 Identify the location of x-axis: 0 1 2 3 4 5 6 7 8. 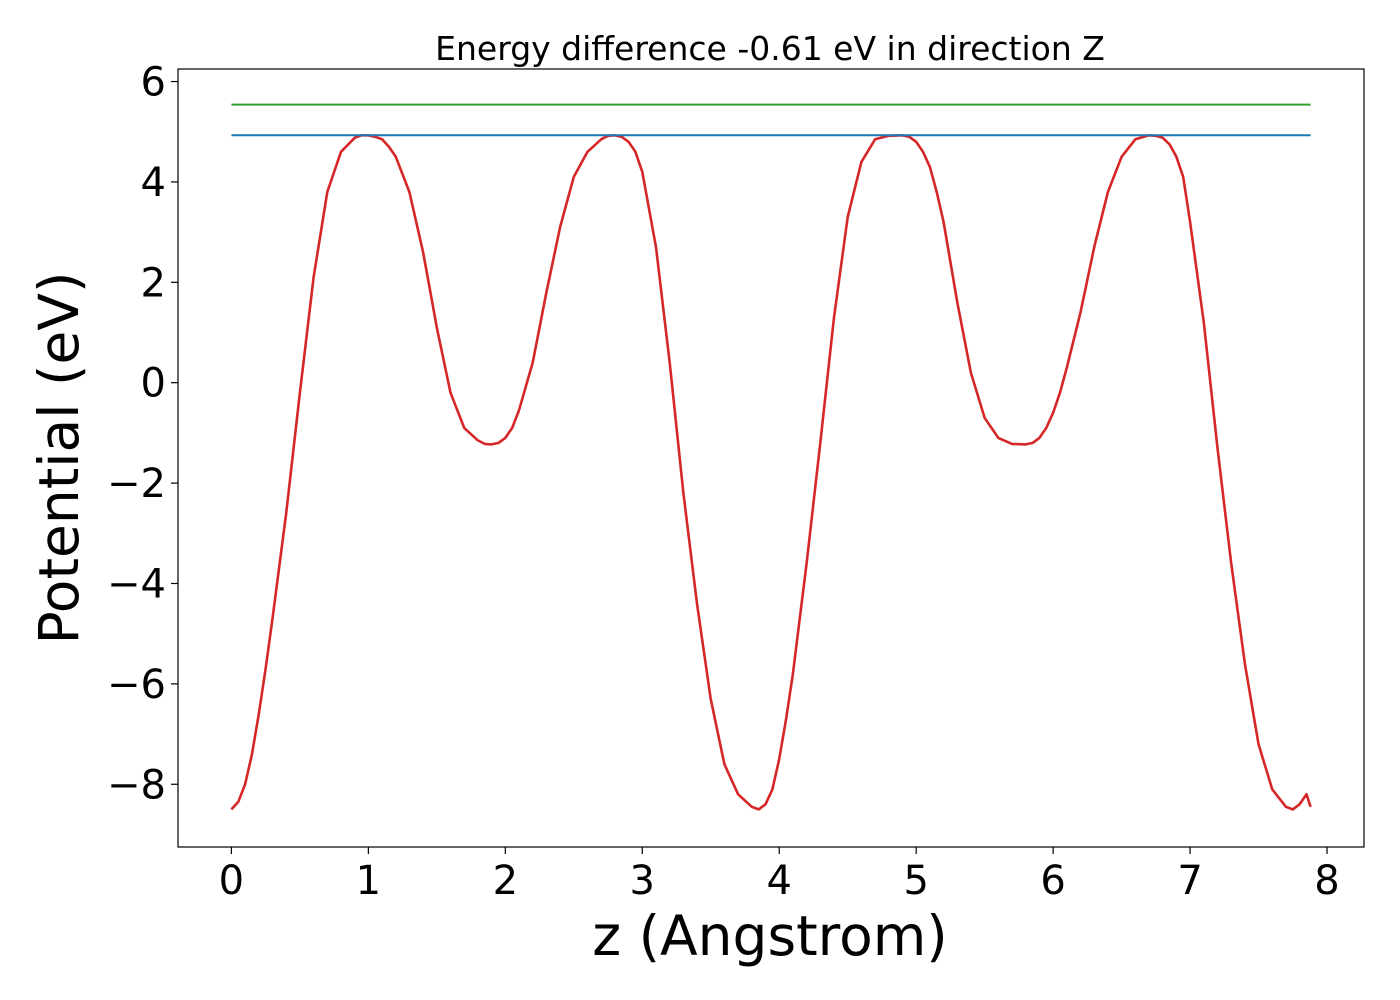
(779, 875).